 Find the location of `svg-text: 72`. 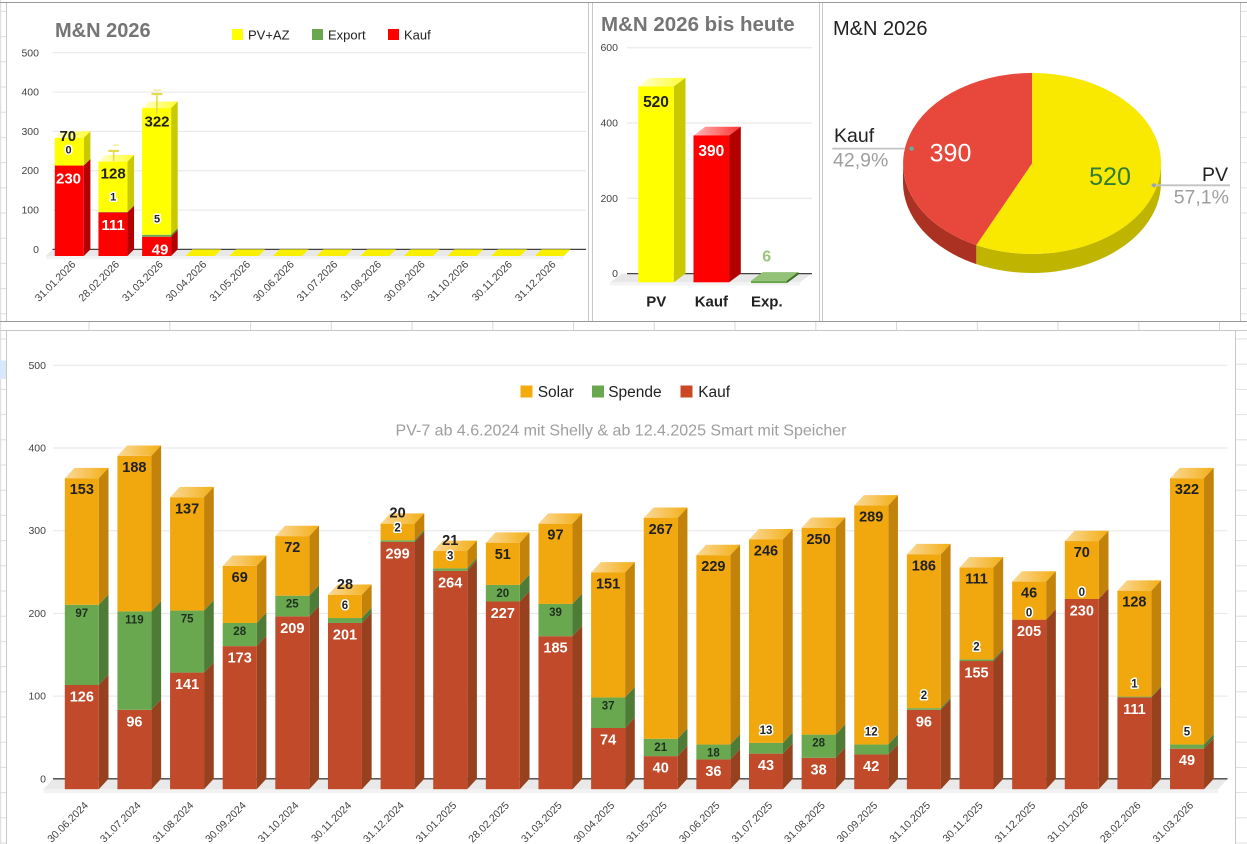

svg-text: 72 is located at coordinates (292, 548).